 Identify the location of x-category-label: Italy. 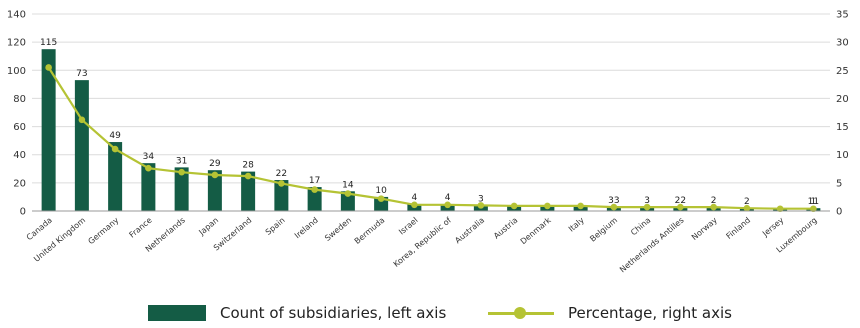
(576, 224).